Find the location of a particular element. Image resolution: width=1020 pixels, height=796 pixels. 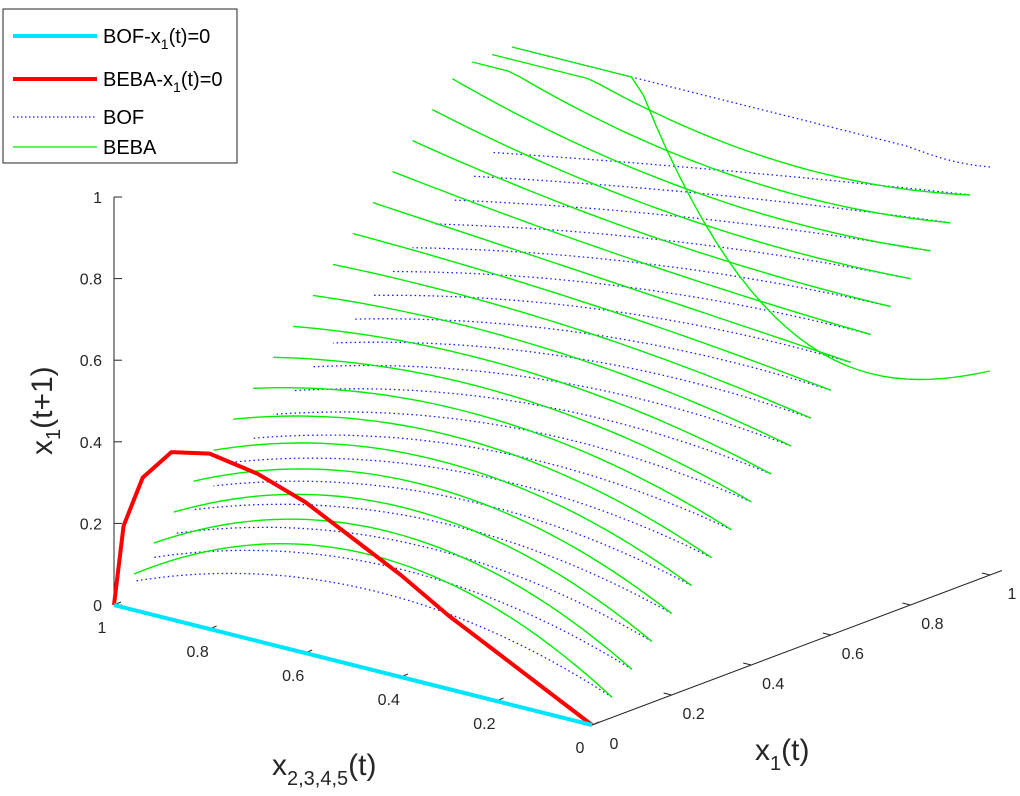

z-tick-label: 0.6 is located at coordinates (91, 361).